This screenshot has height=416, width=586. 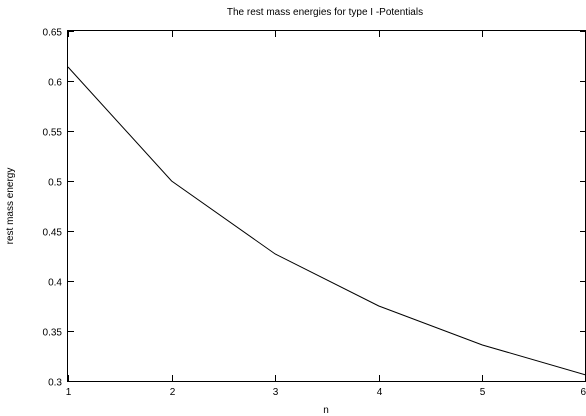 What do you see at coordinates (53, 233) in the screenshot?
I see `y-tick-label: 0.45` at bounding box center [53, 233].